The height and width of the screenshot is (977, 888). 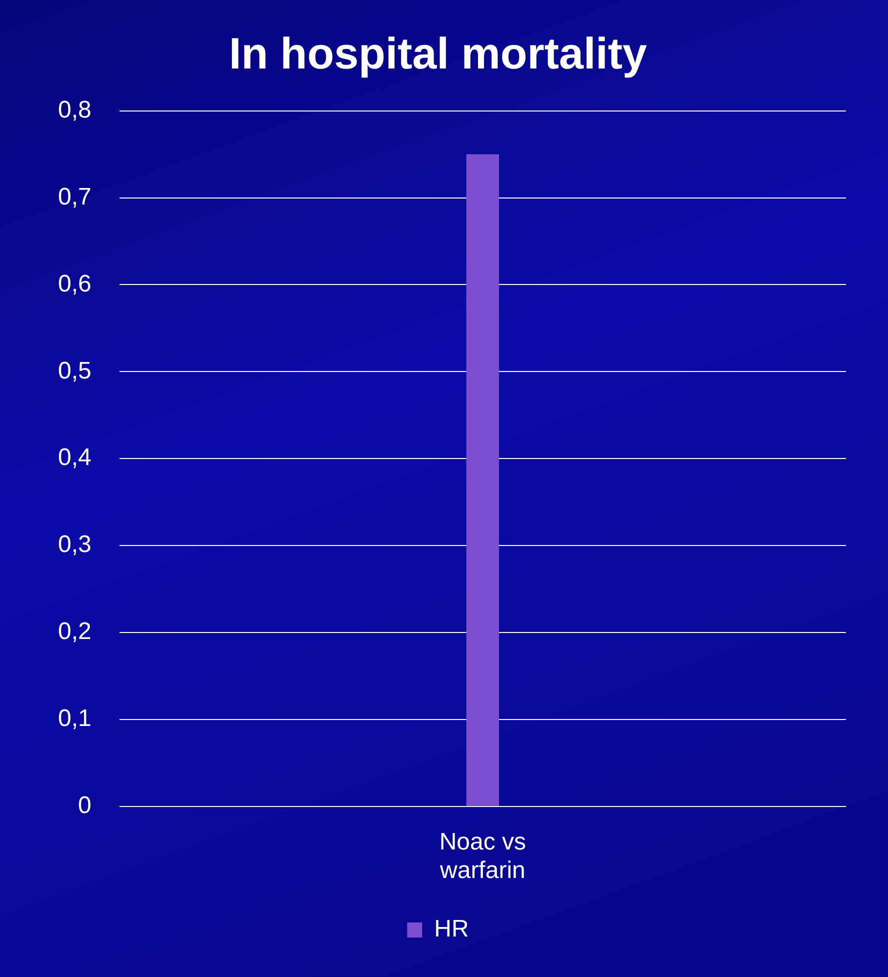 What do you see at coordinates (85, 806) in the screenshot?
I see `y-tick-label: 0` at bounding box center [85, 806].